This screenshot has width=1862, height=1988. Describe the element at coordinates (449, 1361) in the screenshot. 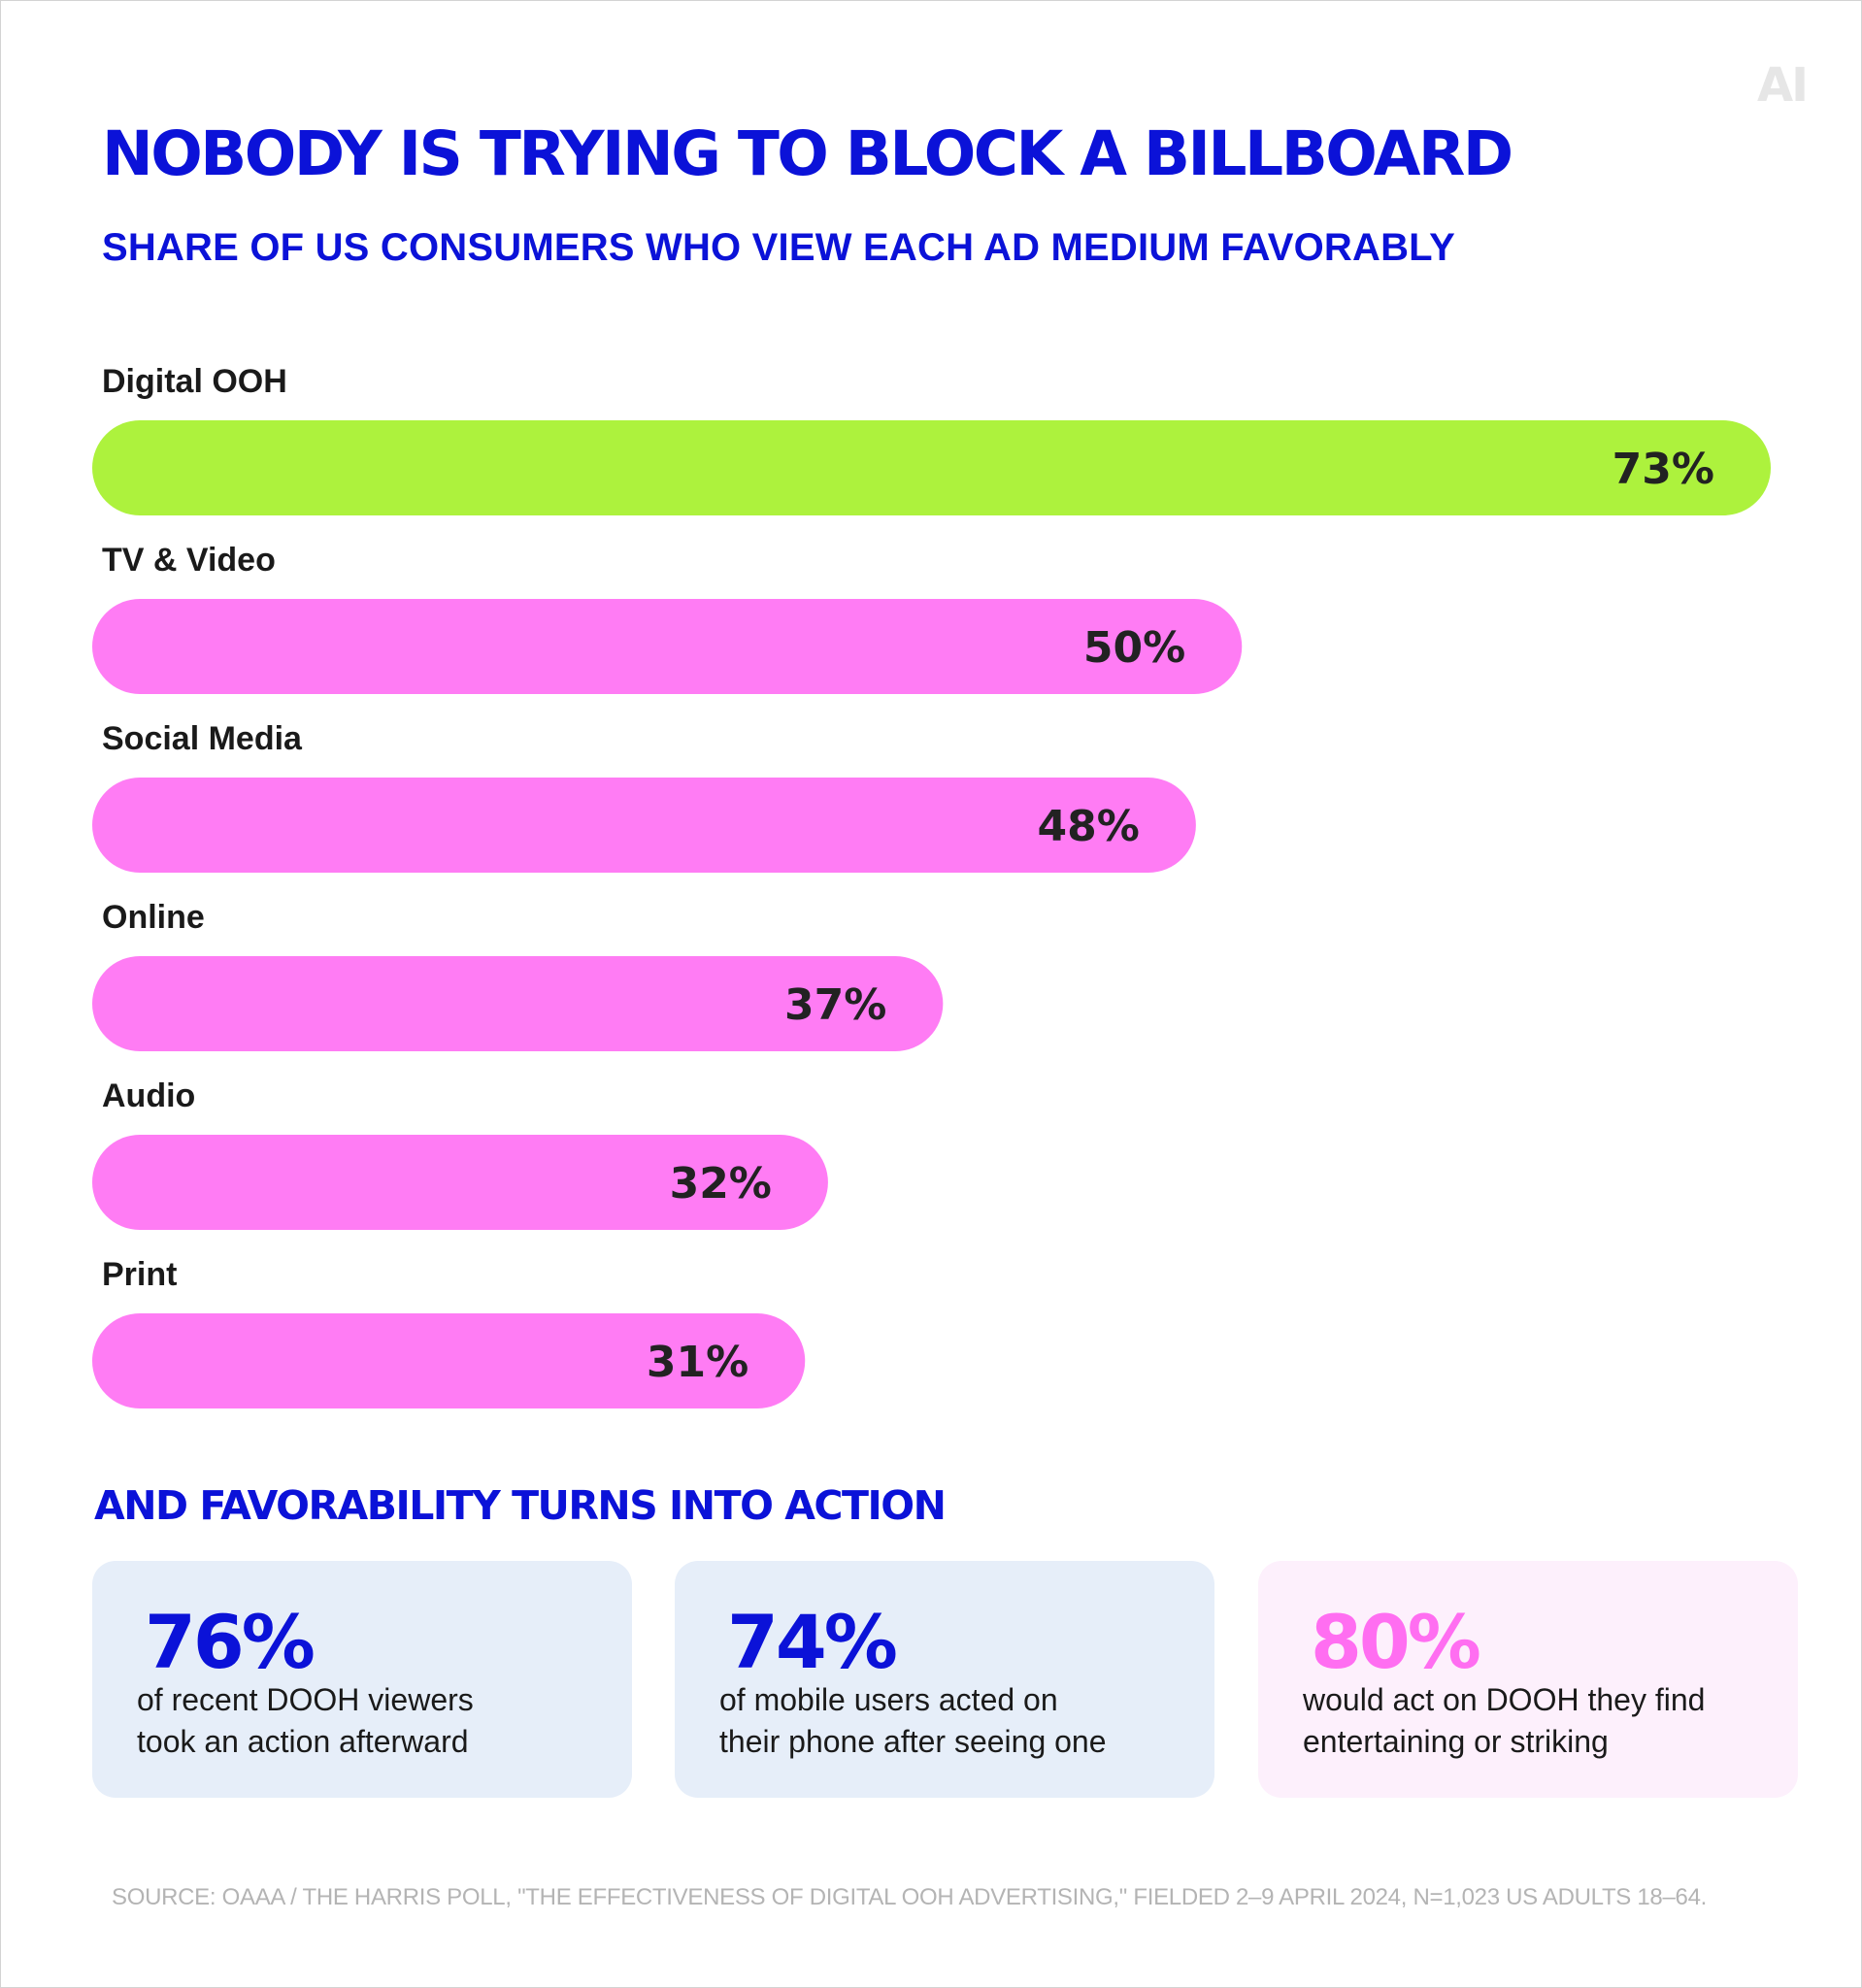

I see `bar-print` at that location.